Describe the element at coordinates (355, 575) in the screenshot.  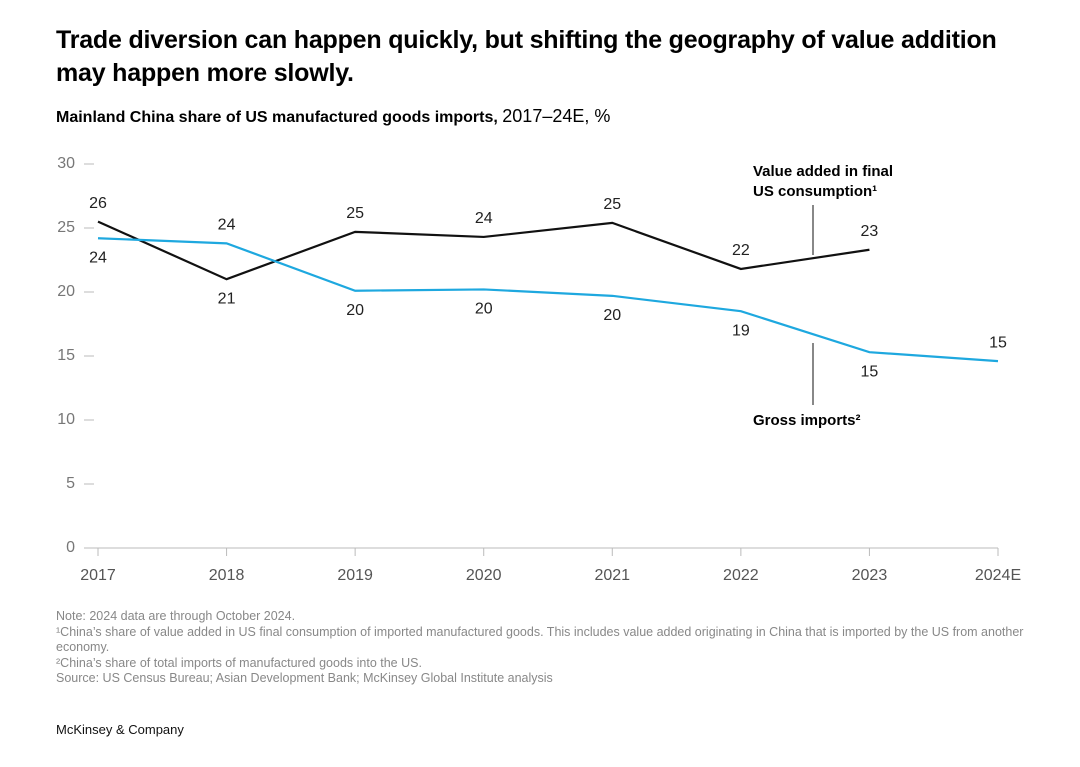
I see `x-tick-label: 2019` at that location.